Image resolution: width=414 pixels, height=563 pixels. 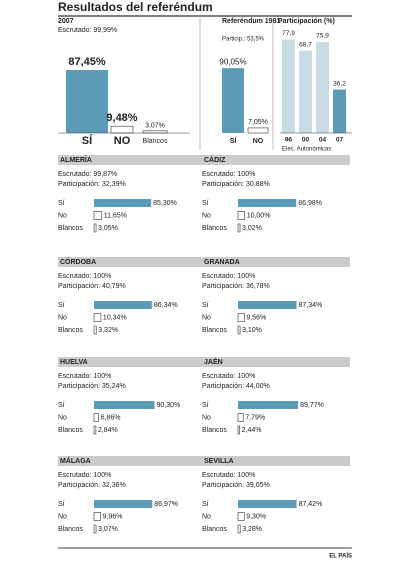 I want to click on participacion: Participación: 30,88%, so click(x=236, y=184).